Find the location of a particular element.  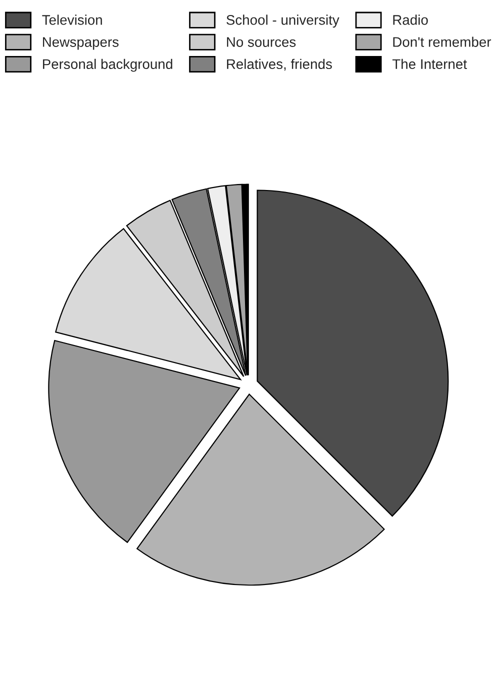

legend-label: Newspapers is located at coordinates (80, 43).